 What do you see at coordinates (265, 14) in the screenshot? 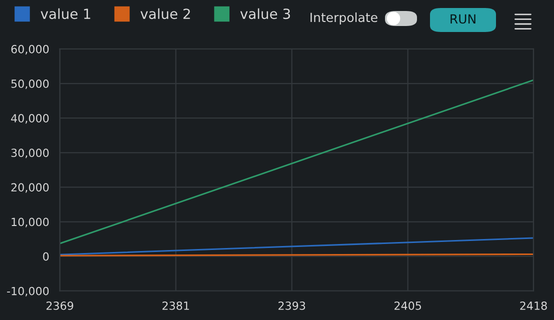
I see `legend-label: value 3` at bounding box center [265, 14].